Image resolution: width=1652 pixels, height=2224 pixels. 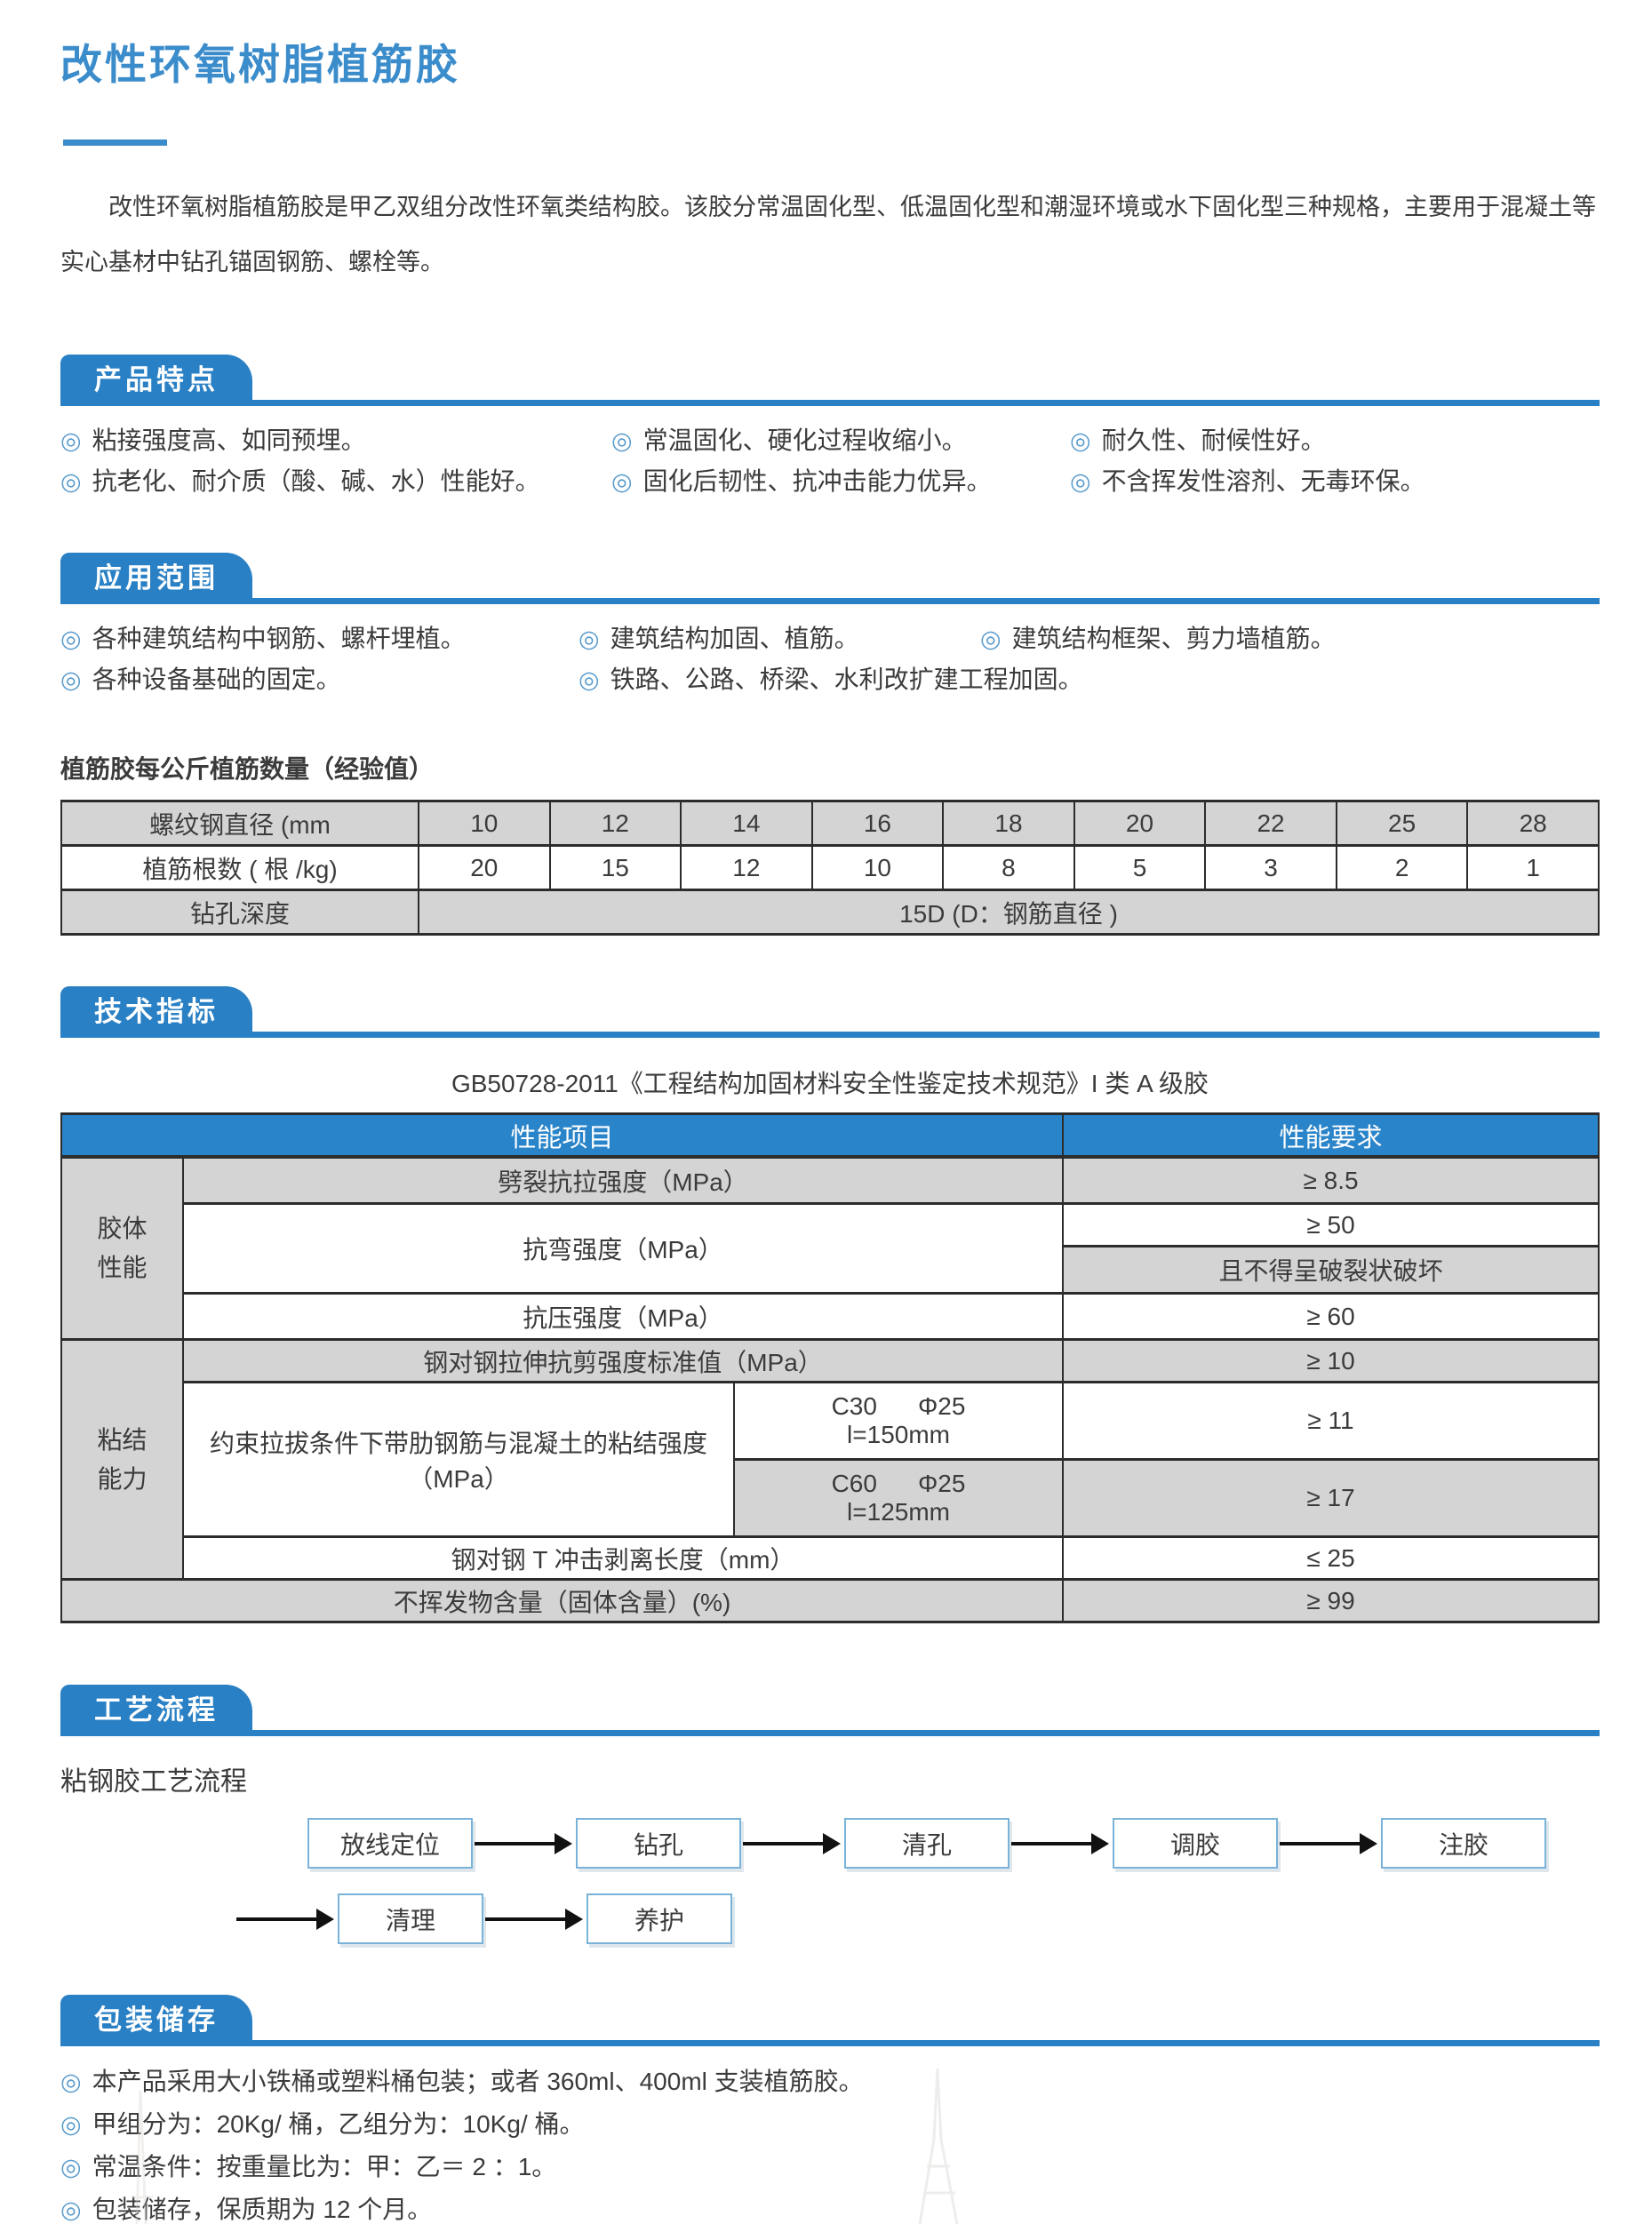 I want to click on list-item: ◎ 各种建筑结构中钢筋、螺杆埋植。, so click(x=319, y=638).